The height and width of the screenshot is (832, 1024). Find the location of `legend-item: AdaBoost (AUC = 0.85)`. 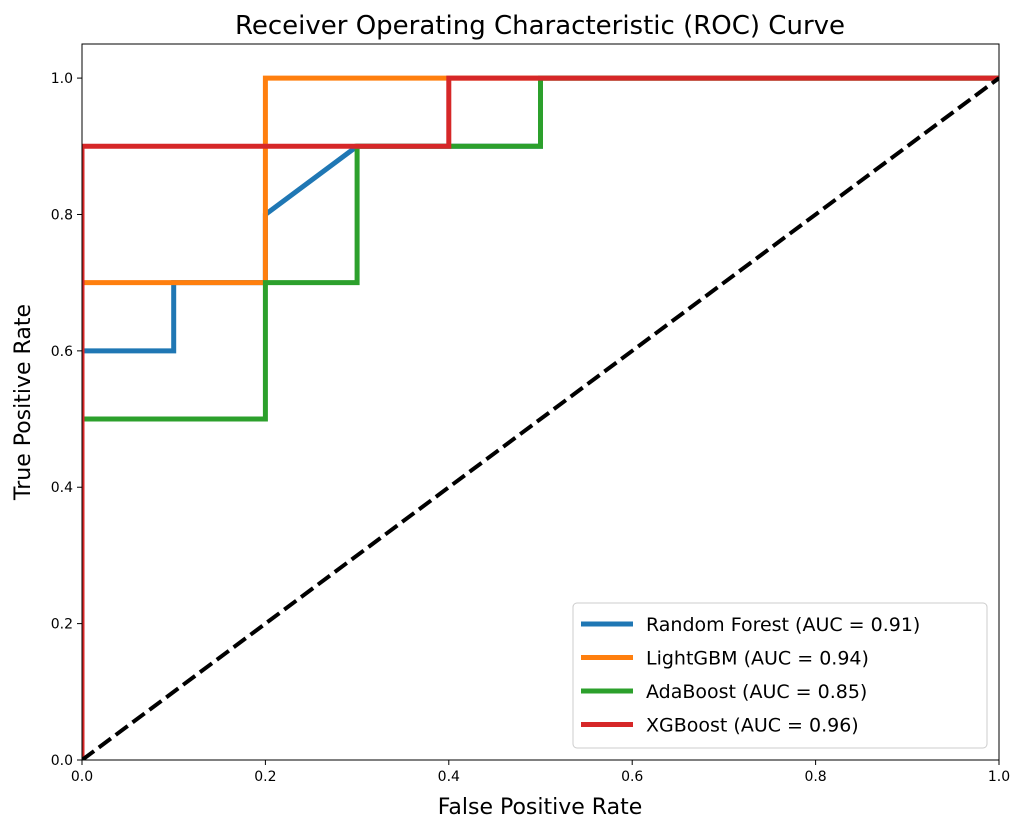

legend-item: AdaBoost (AUC = 0.85) is located at coordinates (724, 692).